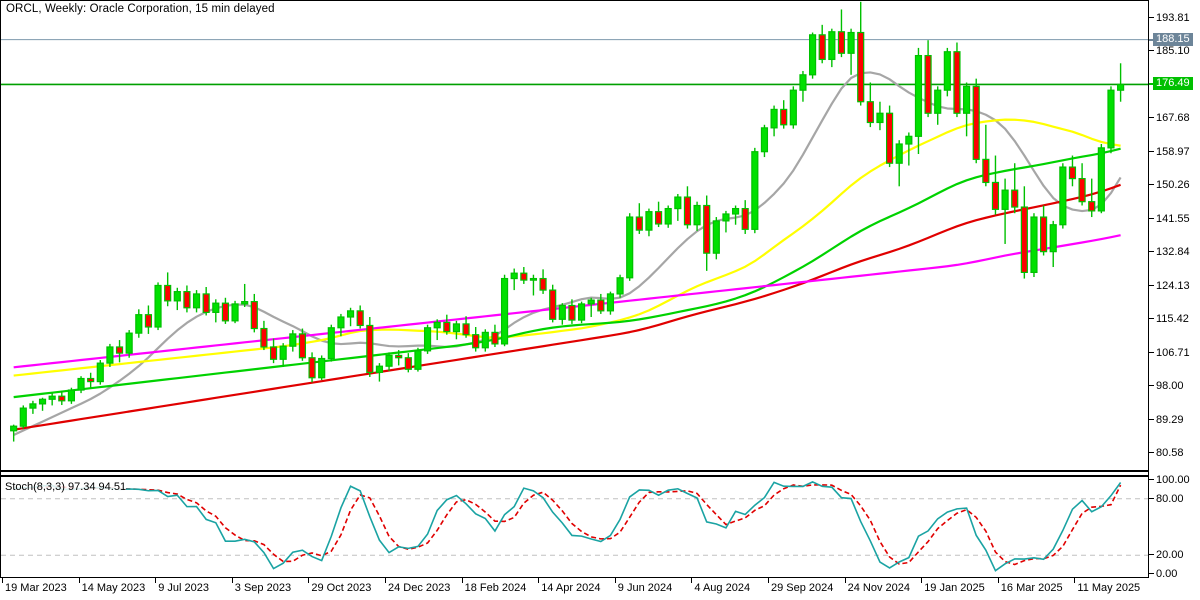  I want to click on price-tick-193-81: 193.81, so click(1169, 18).